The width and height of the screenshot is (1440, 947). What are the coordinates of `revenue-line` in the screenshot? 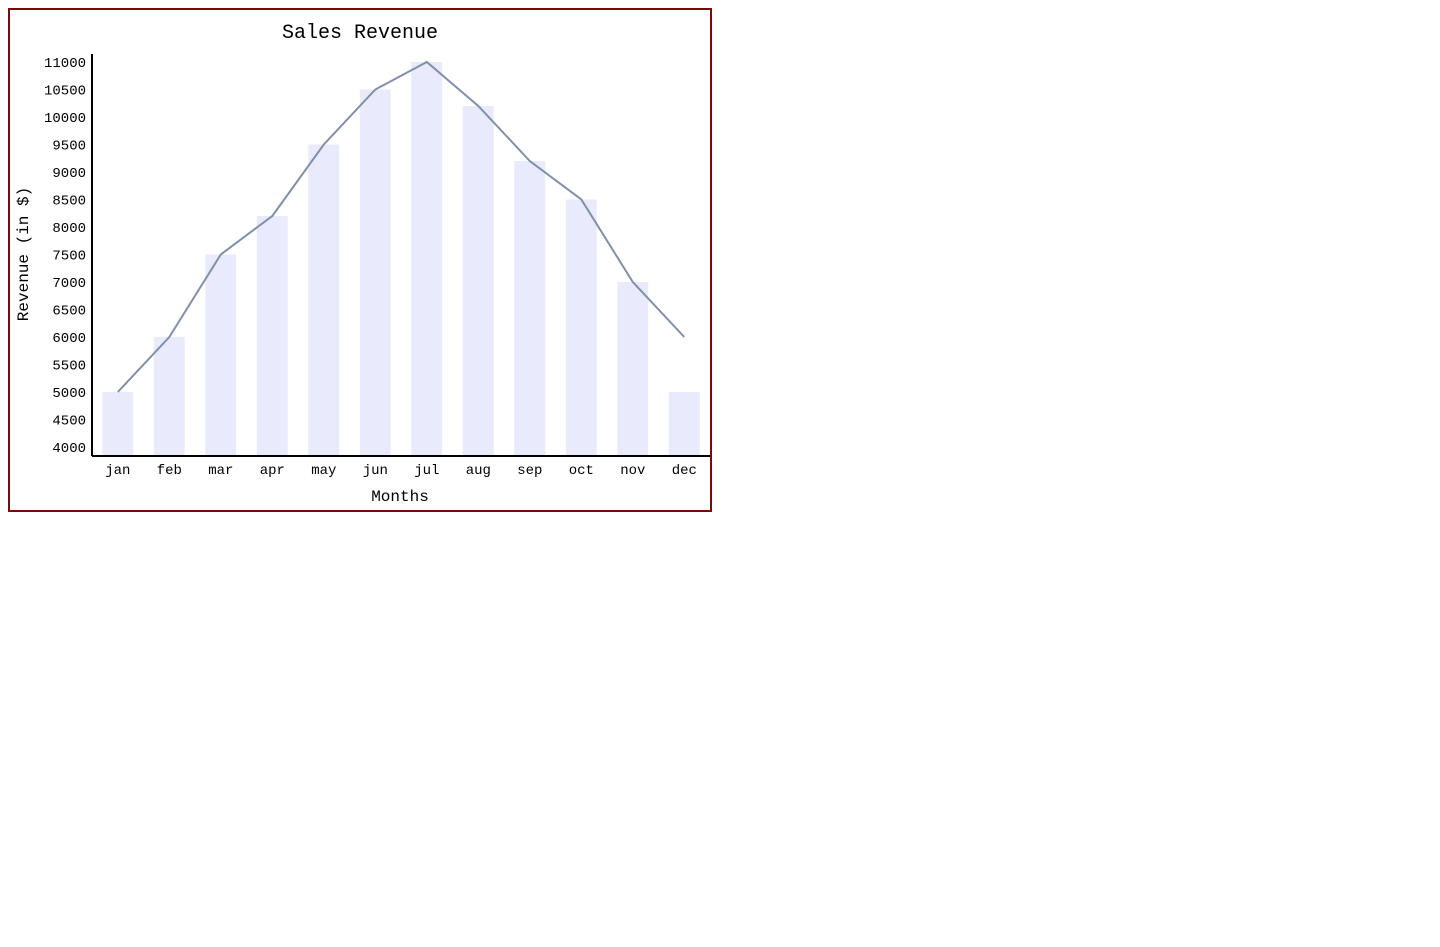 It's located at (401, 226).